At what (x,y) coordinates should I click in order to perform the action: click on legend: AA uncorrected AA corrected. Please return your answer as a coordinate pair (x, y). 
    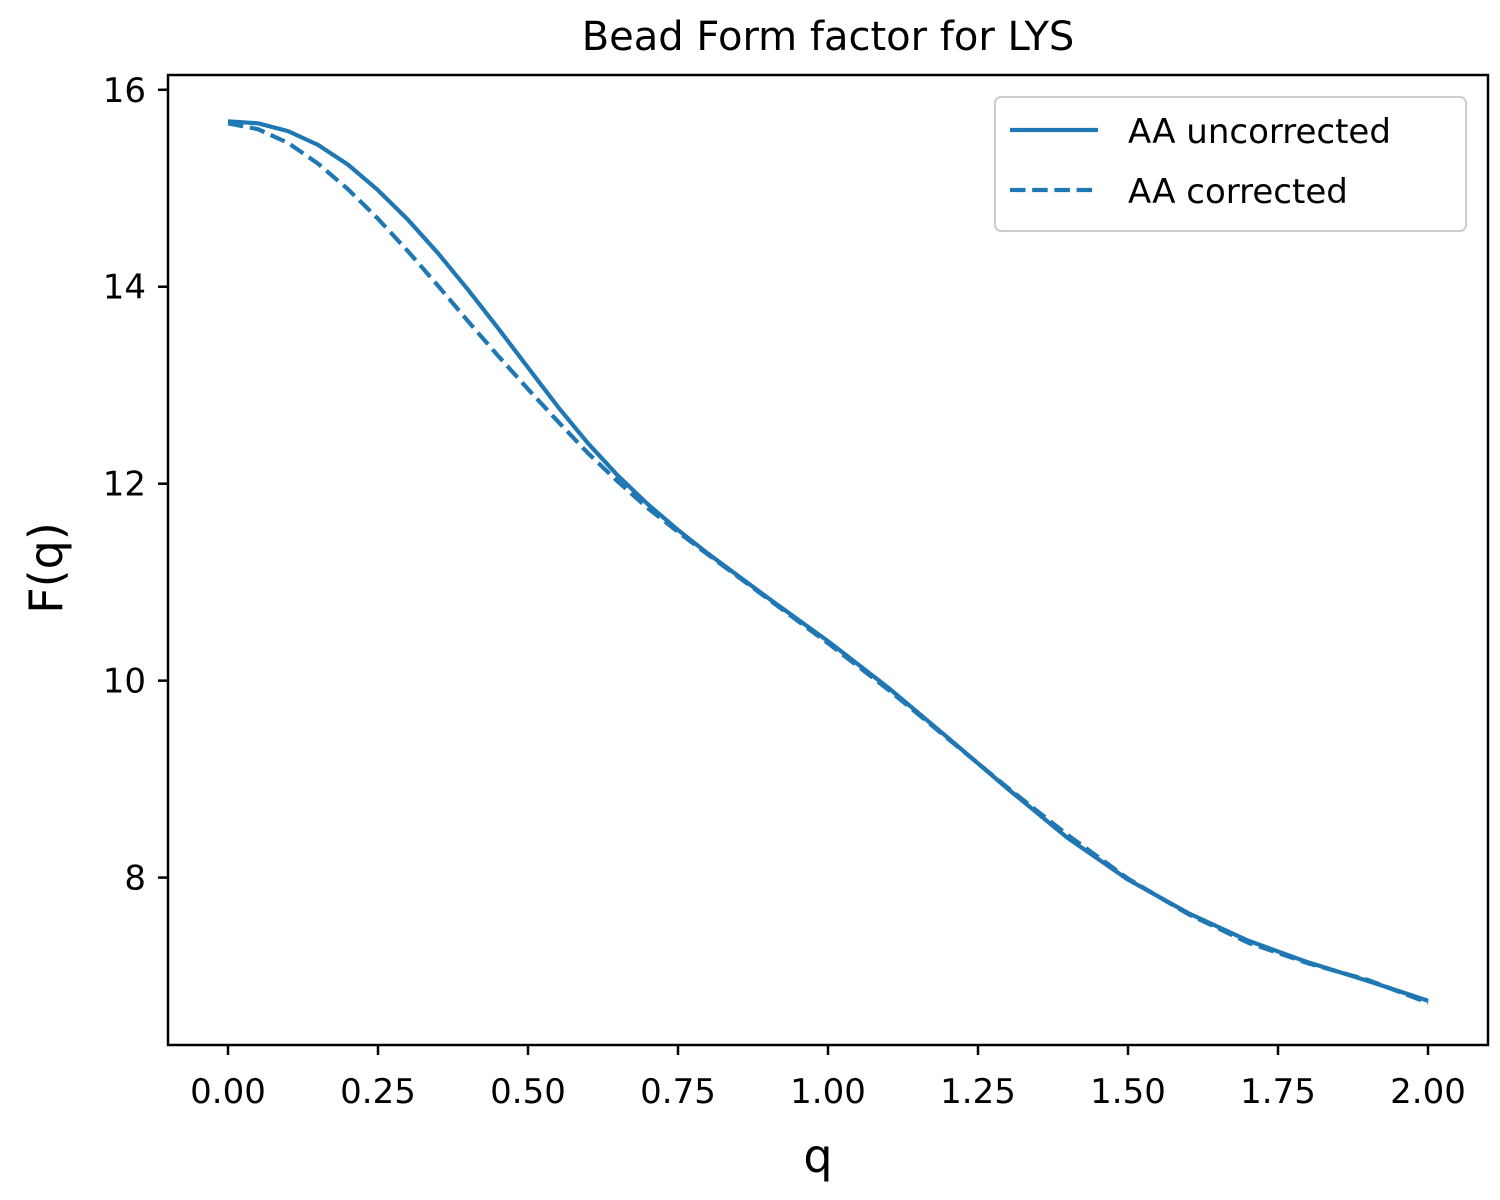
    Looking at the image, I should click on (1230, 164).